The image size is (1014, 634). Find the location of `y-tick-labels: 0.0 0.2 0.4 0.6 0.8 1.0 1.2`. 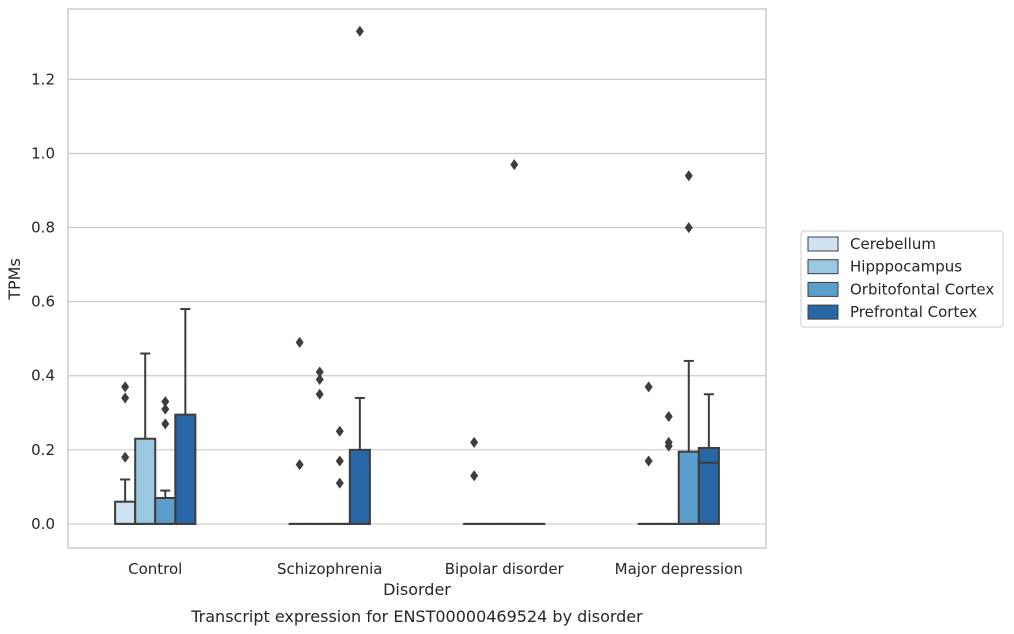

y-tick-labels: 0.0 0.2 0.4 0.6 0.8 1.0 1.2 is located at coordinates (43, 301).